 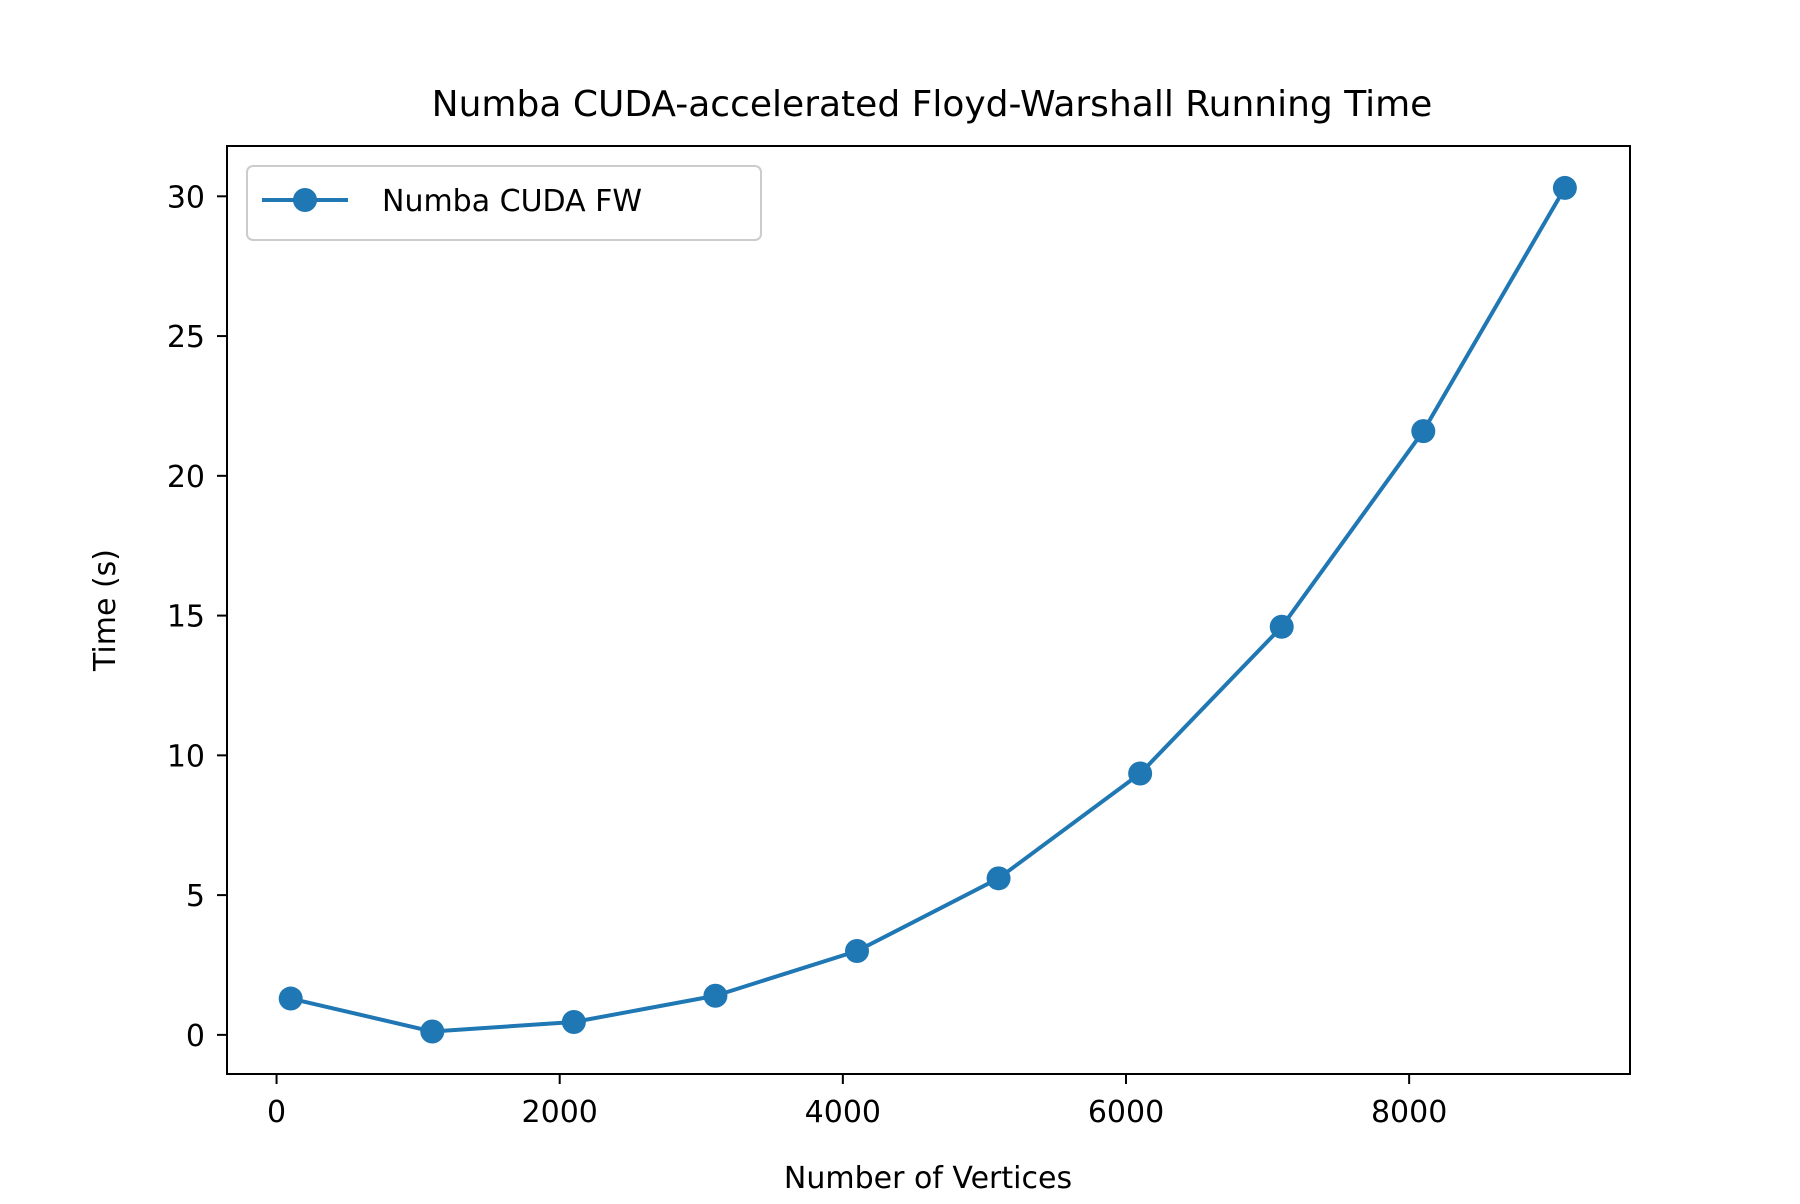 What do you see at coordinates (1126, 1112) in the screenshot?
I see `x-tick-label: 6000` at bounding box center [1126, 1112].